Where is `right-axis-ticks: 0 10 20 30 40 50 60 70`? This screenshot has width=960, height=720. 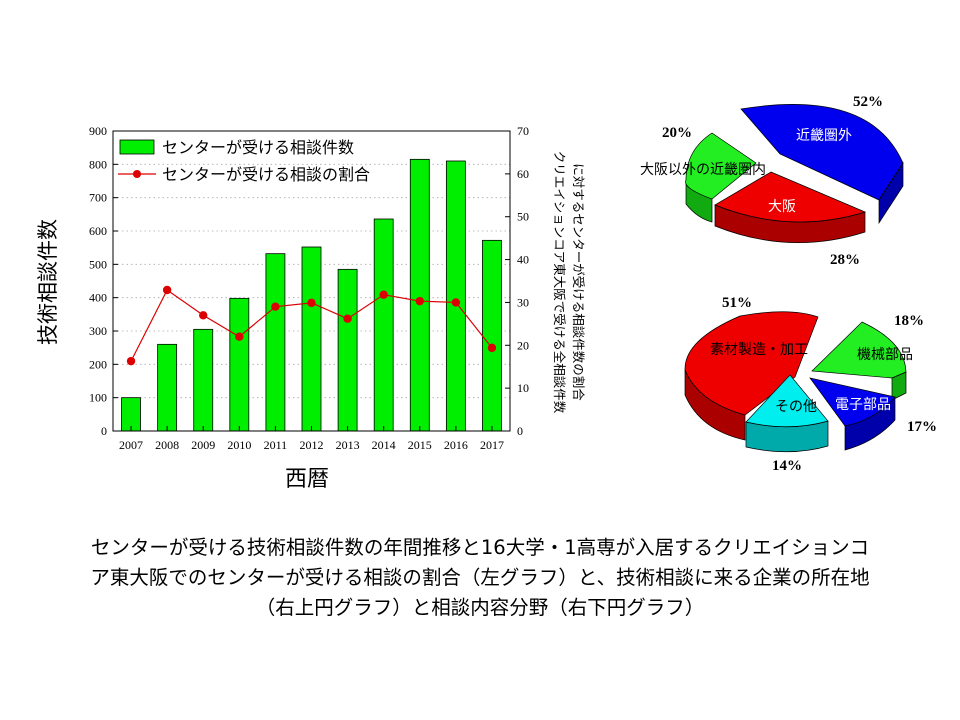
right-axis-ticks: 0 10 20 30 40 50 60 70 is located at coordinates (517, 281).